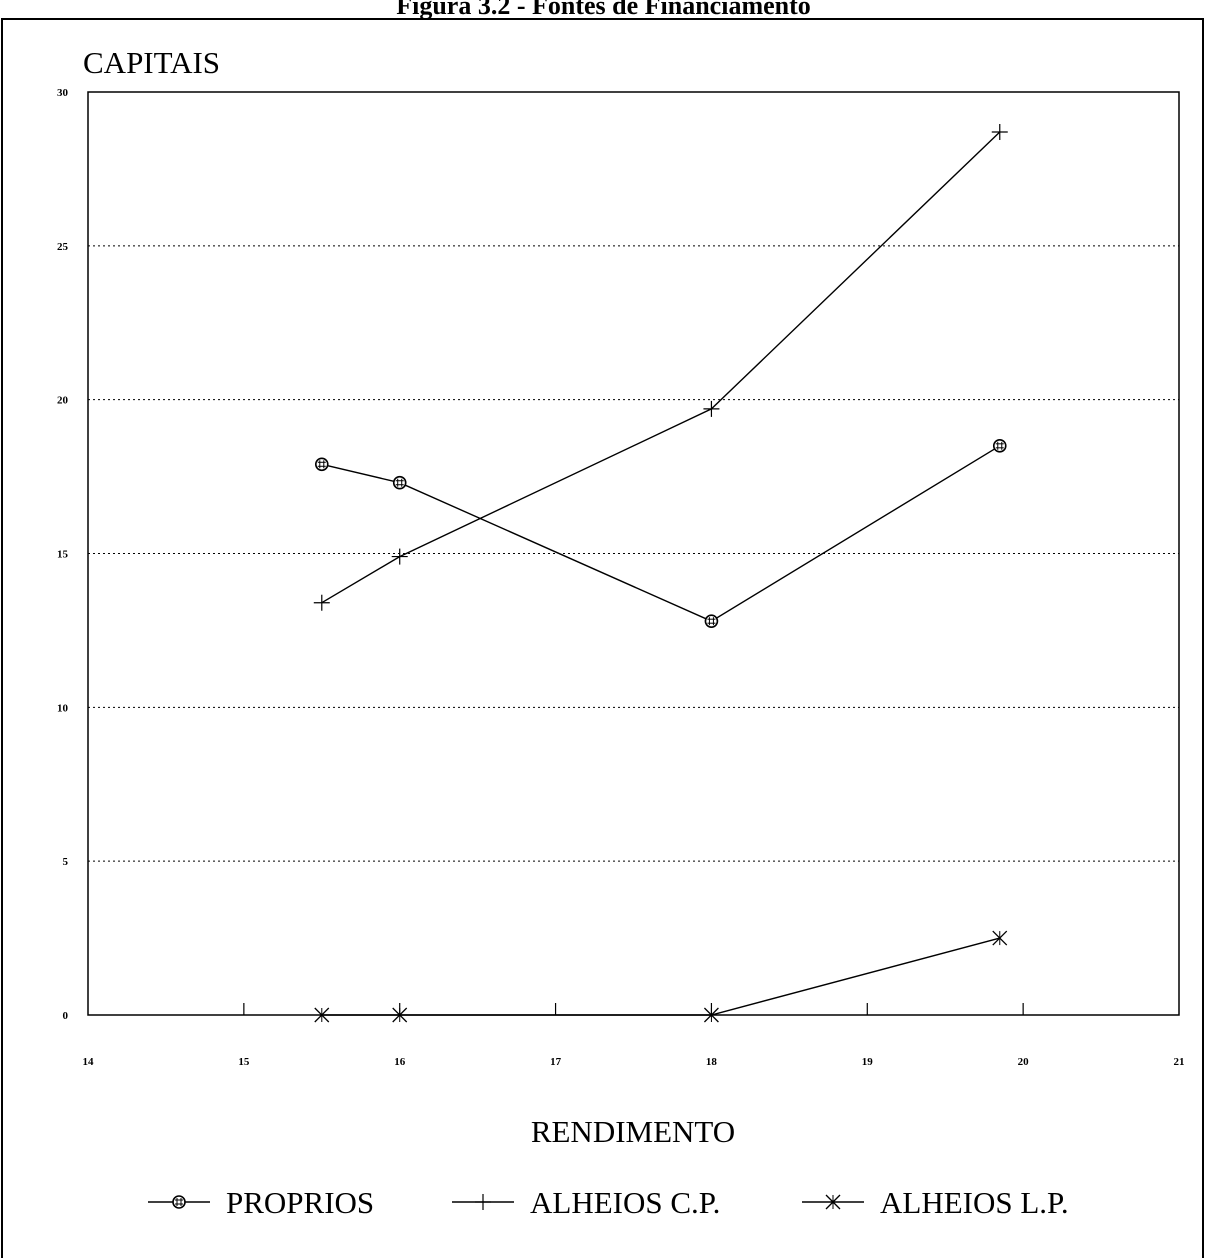 Image resolution: width=1207 pixels, height=1258 pixels. I want to click on y-axis-label: CAPITAIS, so click(151, 62).